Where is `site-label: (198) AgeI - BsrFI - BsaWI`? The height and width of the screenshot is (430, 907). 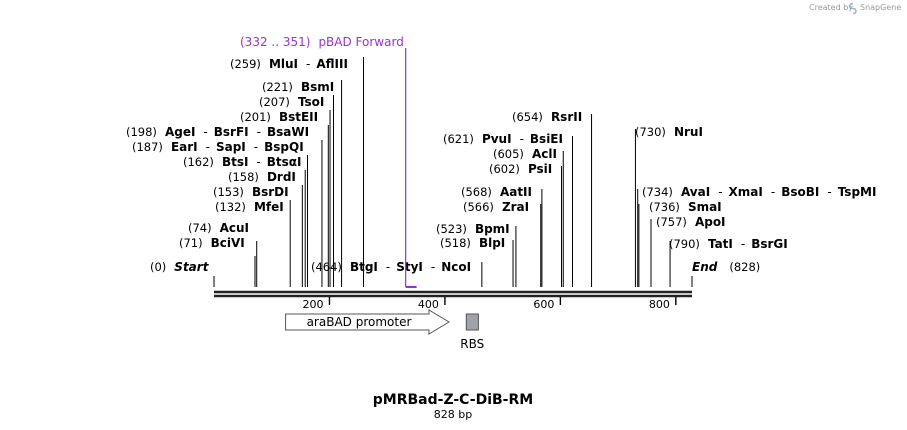 site-label: (198) AgeI - BsrFI - BsaWI is located at coordinates (217, 132).